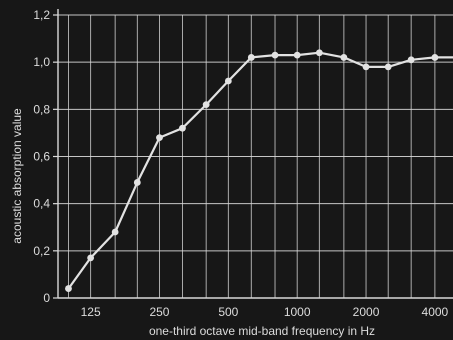 This screenshot has height=340, width=453. I want to click on y-tick-label: 1,2, so click(41, 15).